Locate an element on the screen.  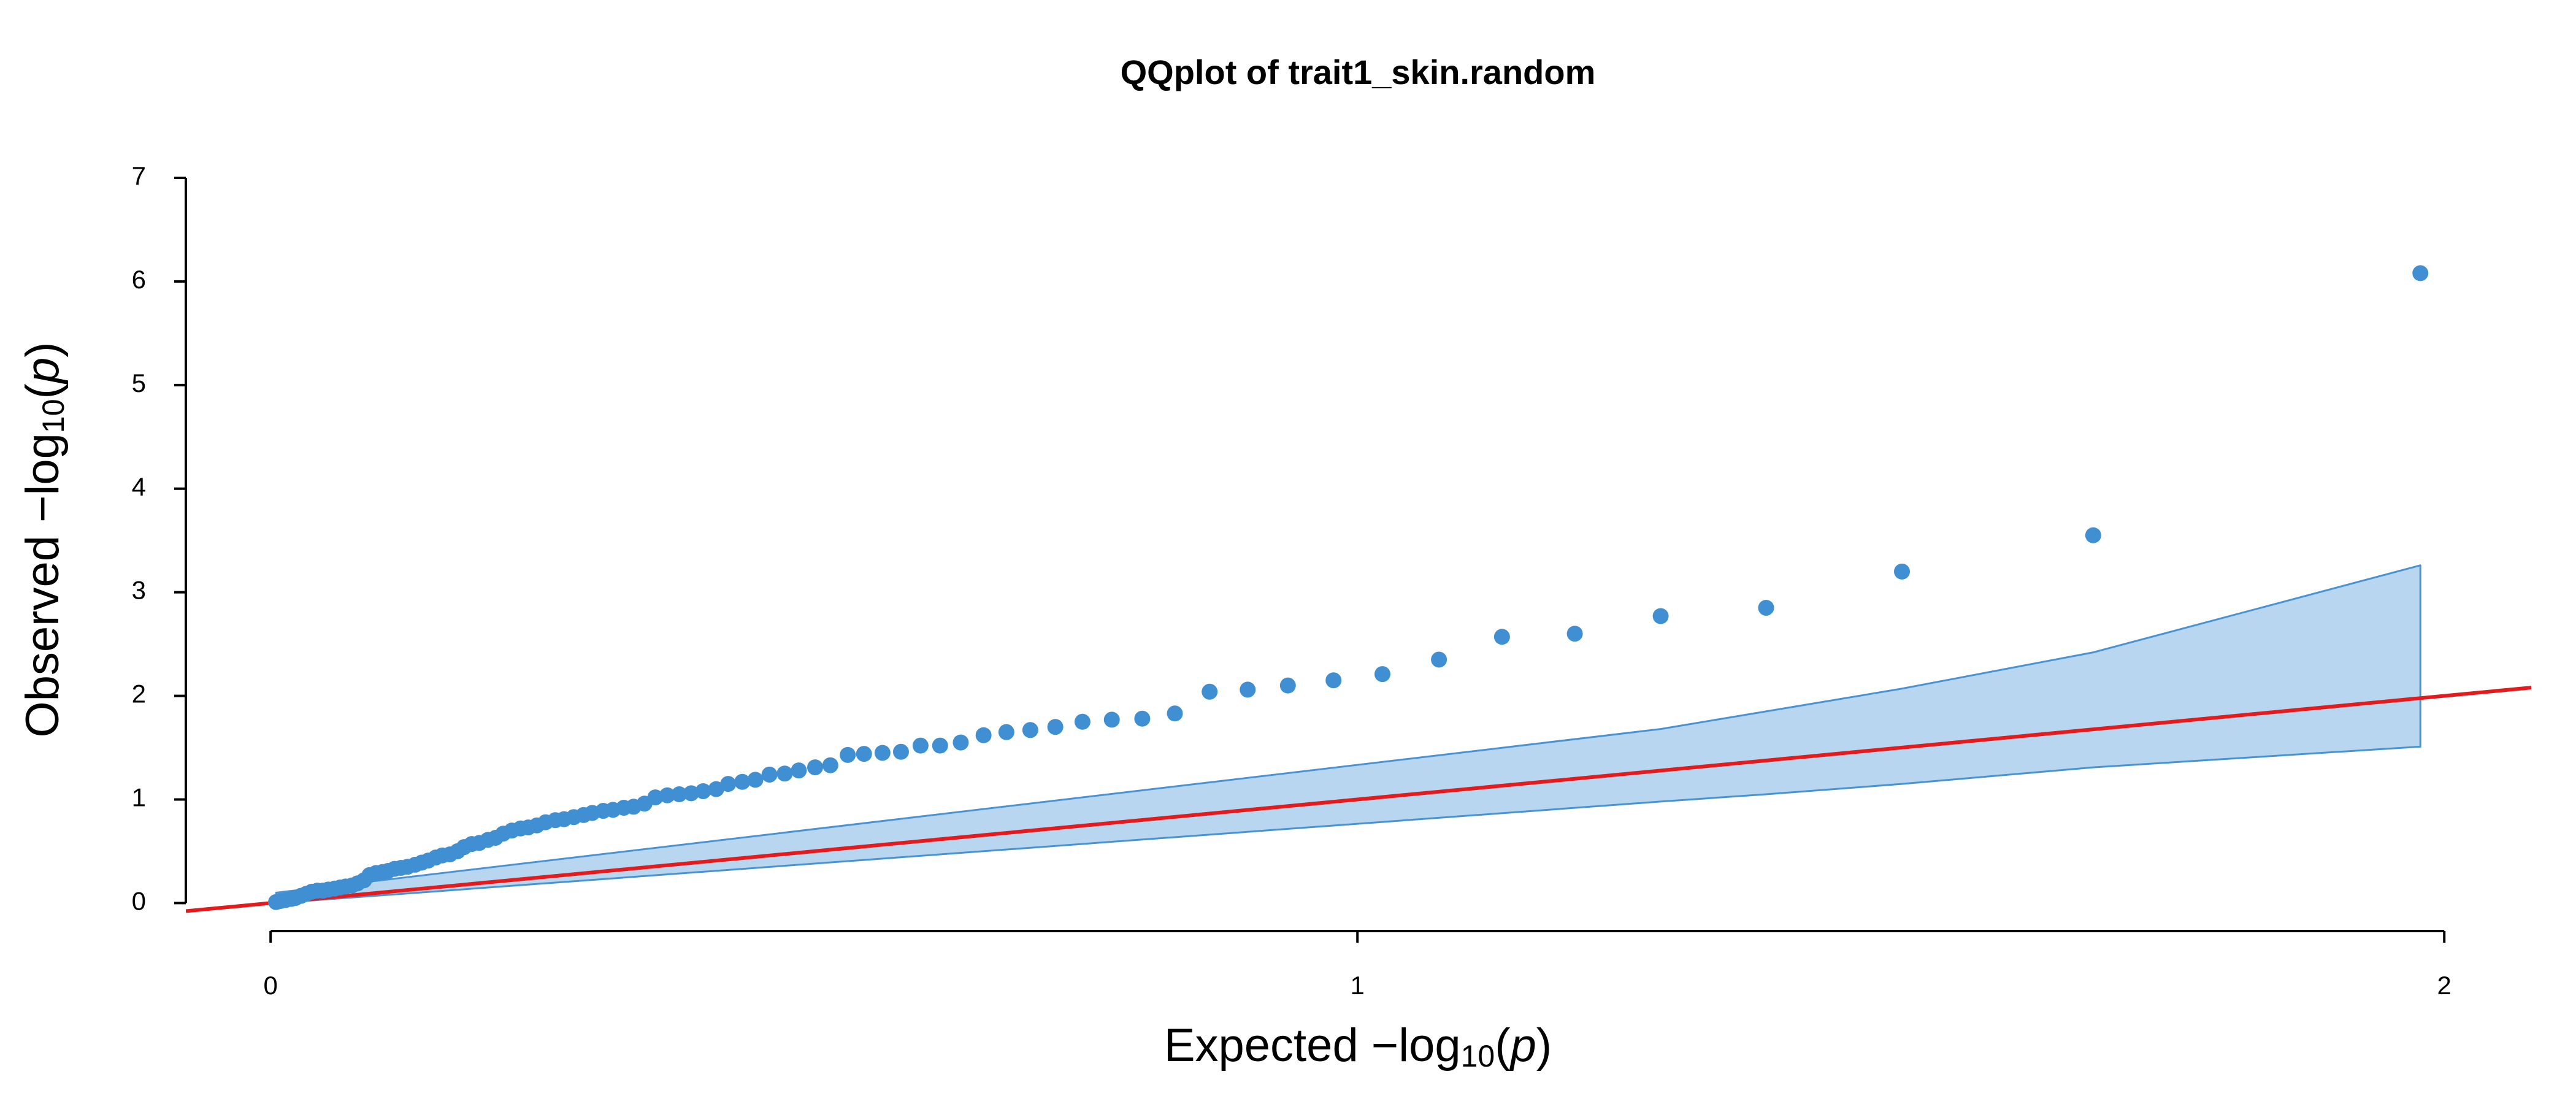
y-label-variable: p is located at coordinates (43, 371).